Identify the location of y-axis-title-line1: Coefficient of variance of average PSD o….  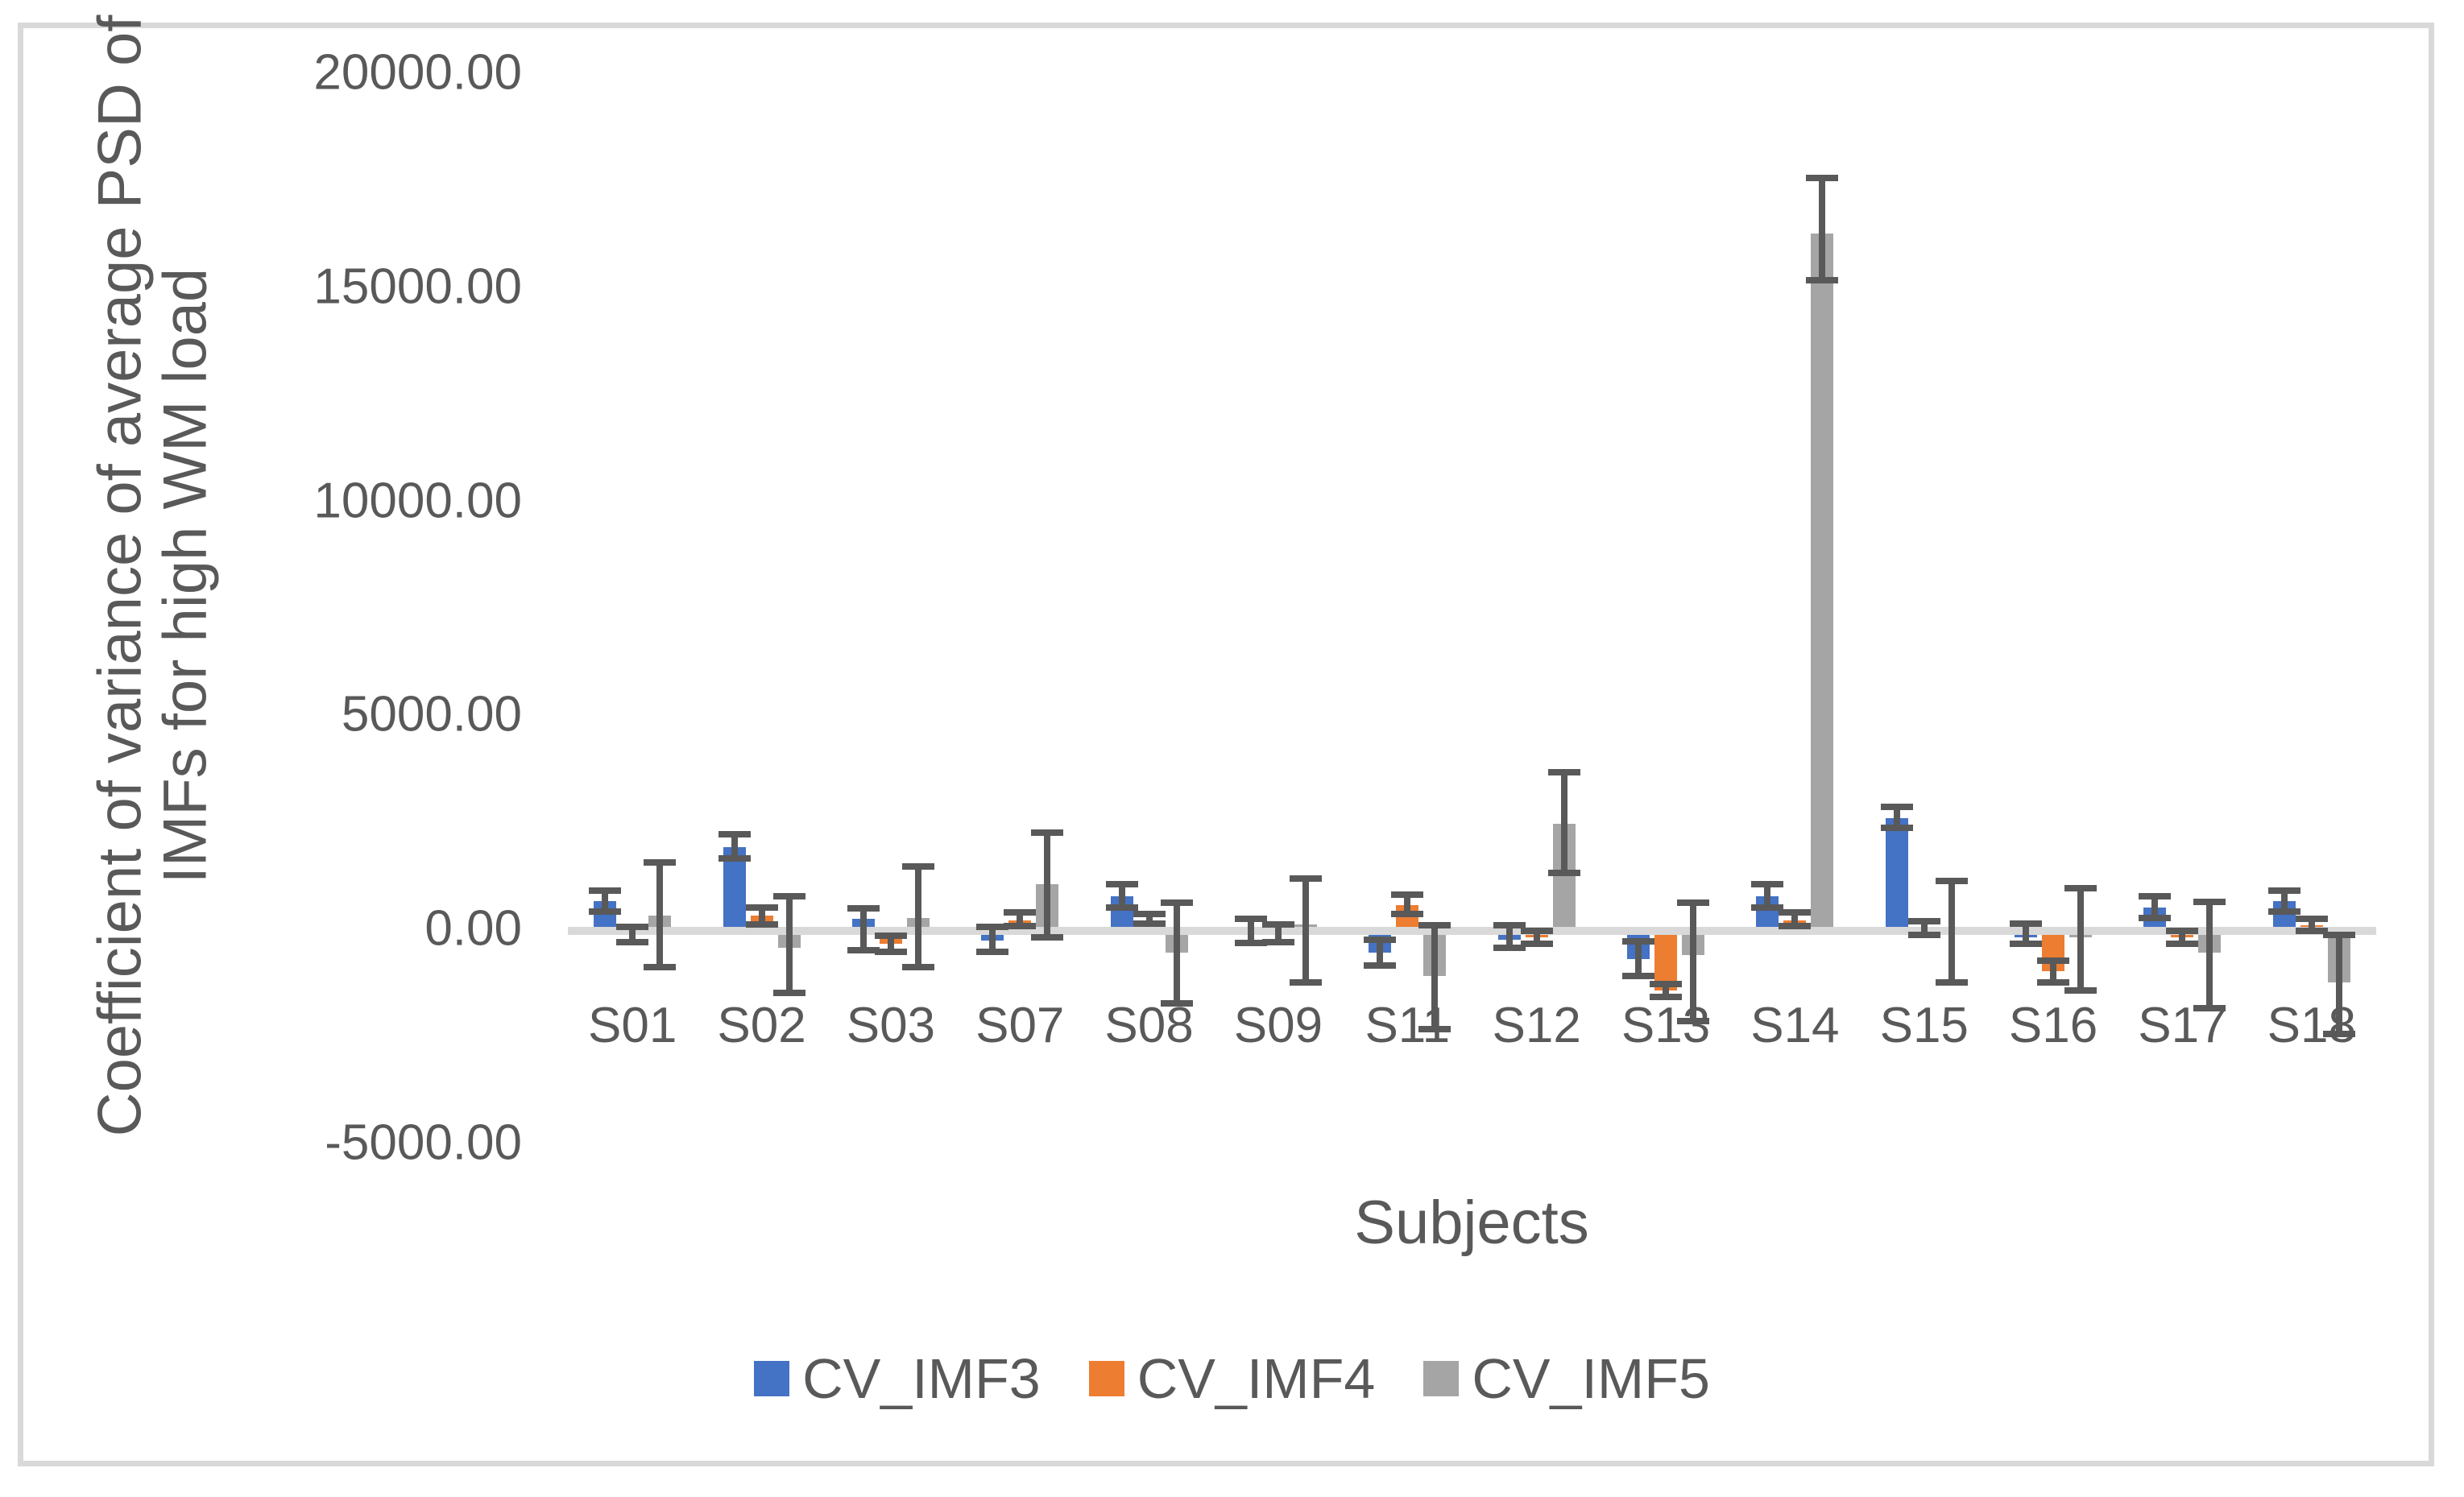
(120, 576).